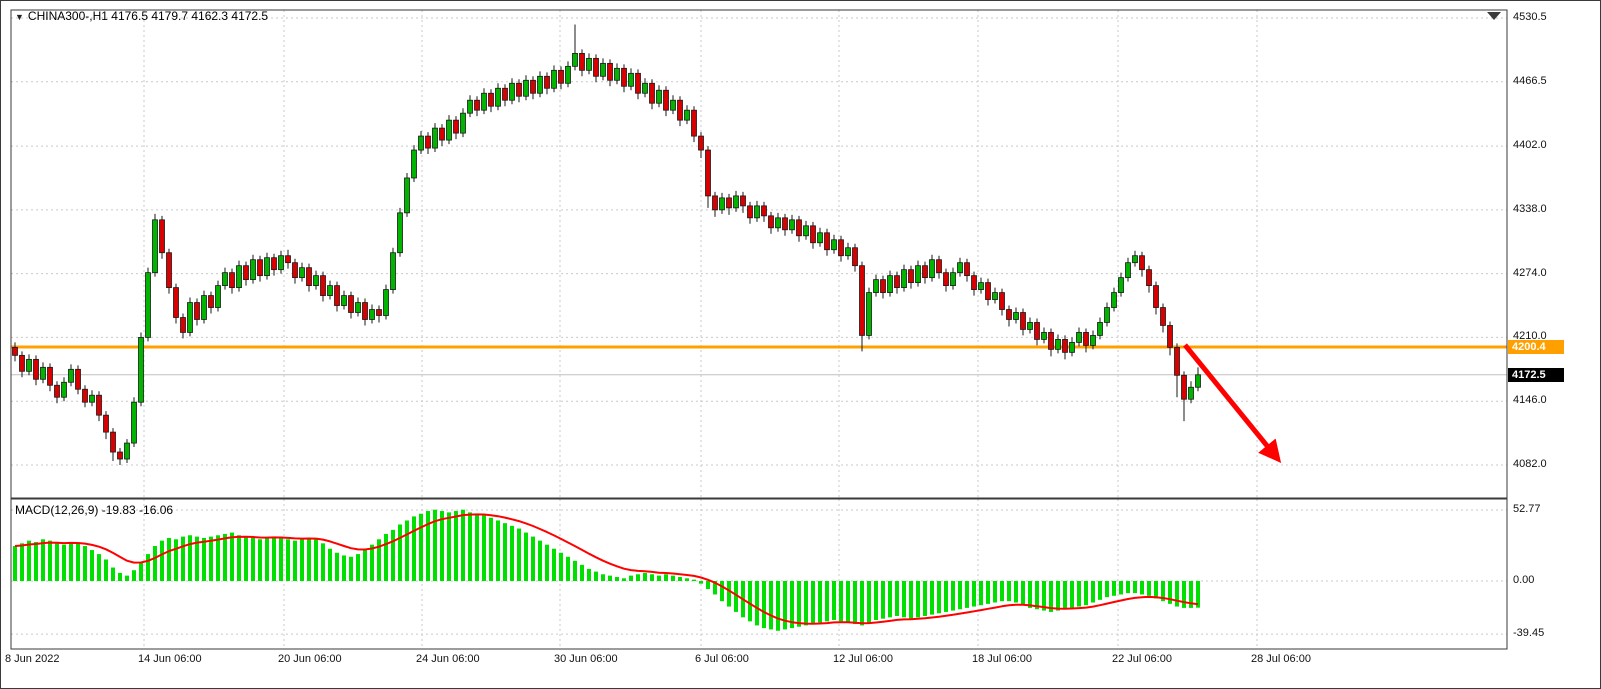 This screenshot has height=689, width=1601. What do you see at coordinates (722, 659) in the screenshot?
I see `time-axis-label: 6 Jul 06:00` at bounding box center [722, 659].